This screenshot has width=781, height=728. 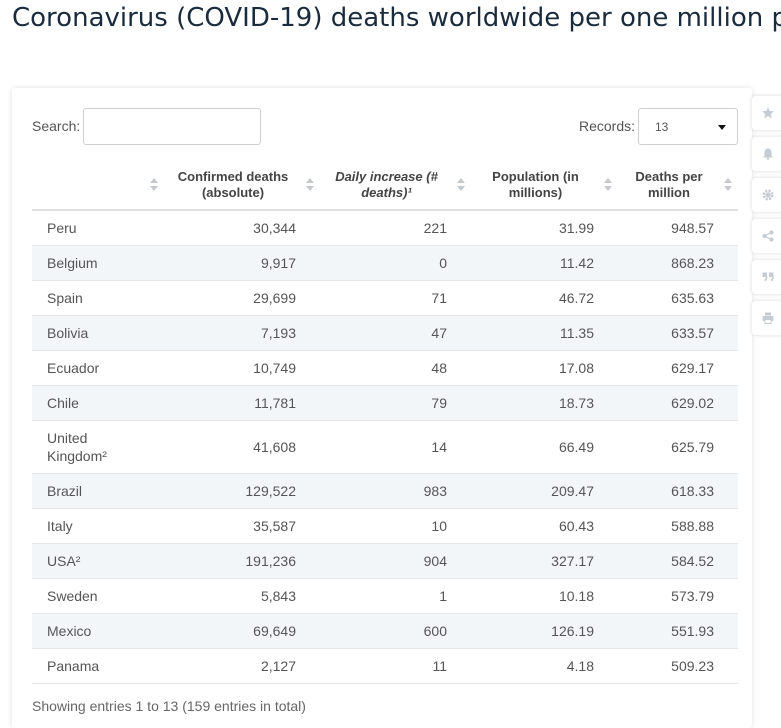 What do you see at coordinates (678, 403) in the screenshot?
I see `cell-deaths-per-million: 629.02` at bounding box center [678, 403].